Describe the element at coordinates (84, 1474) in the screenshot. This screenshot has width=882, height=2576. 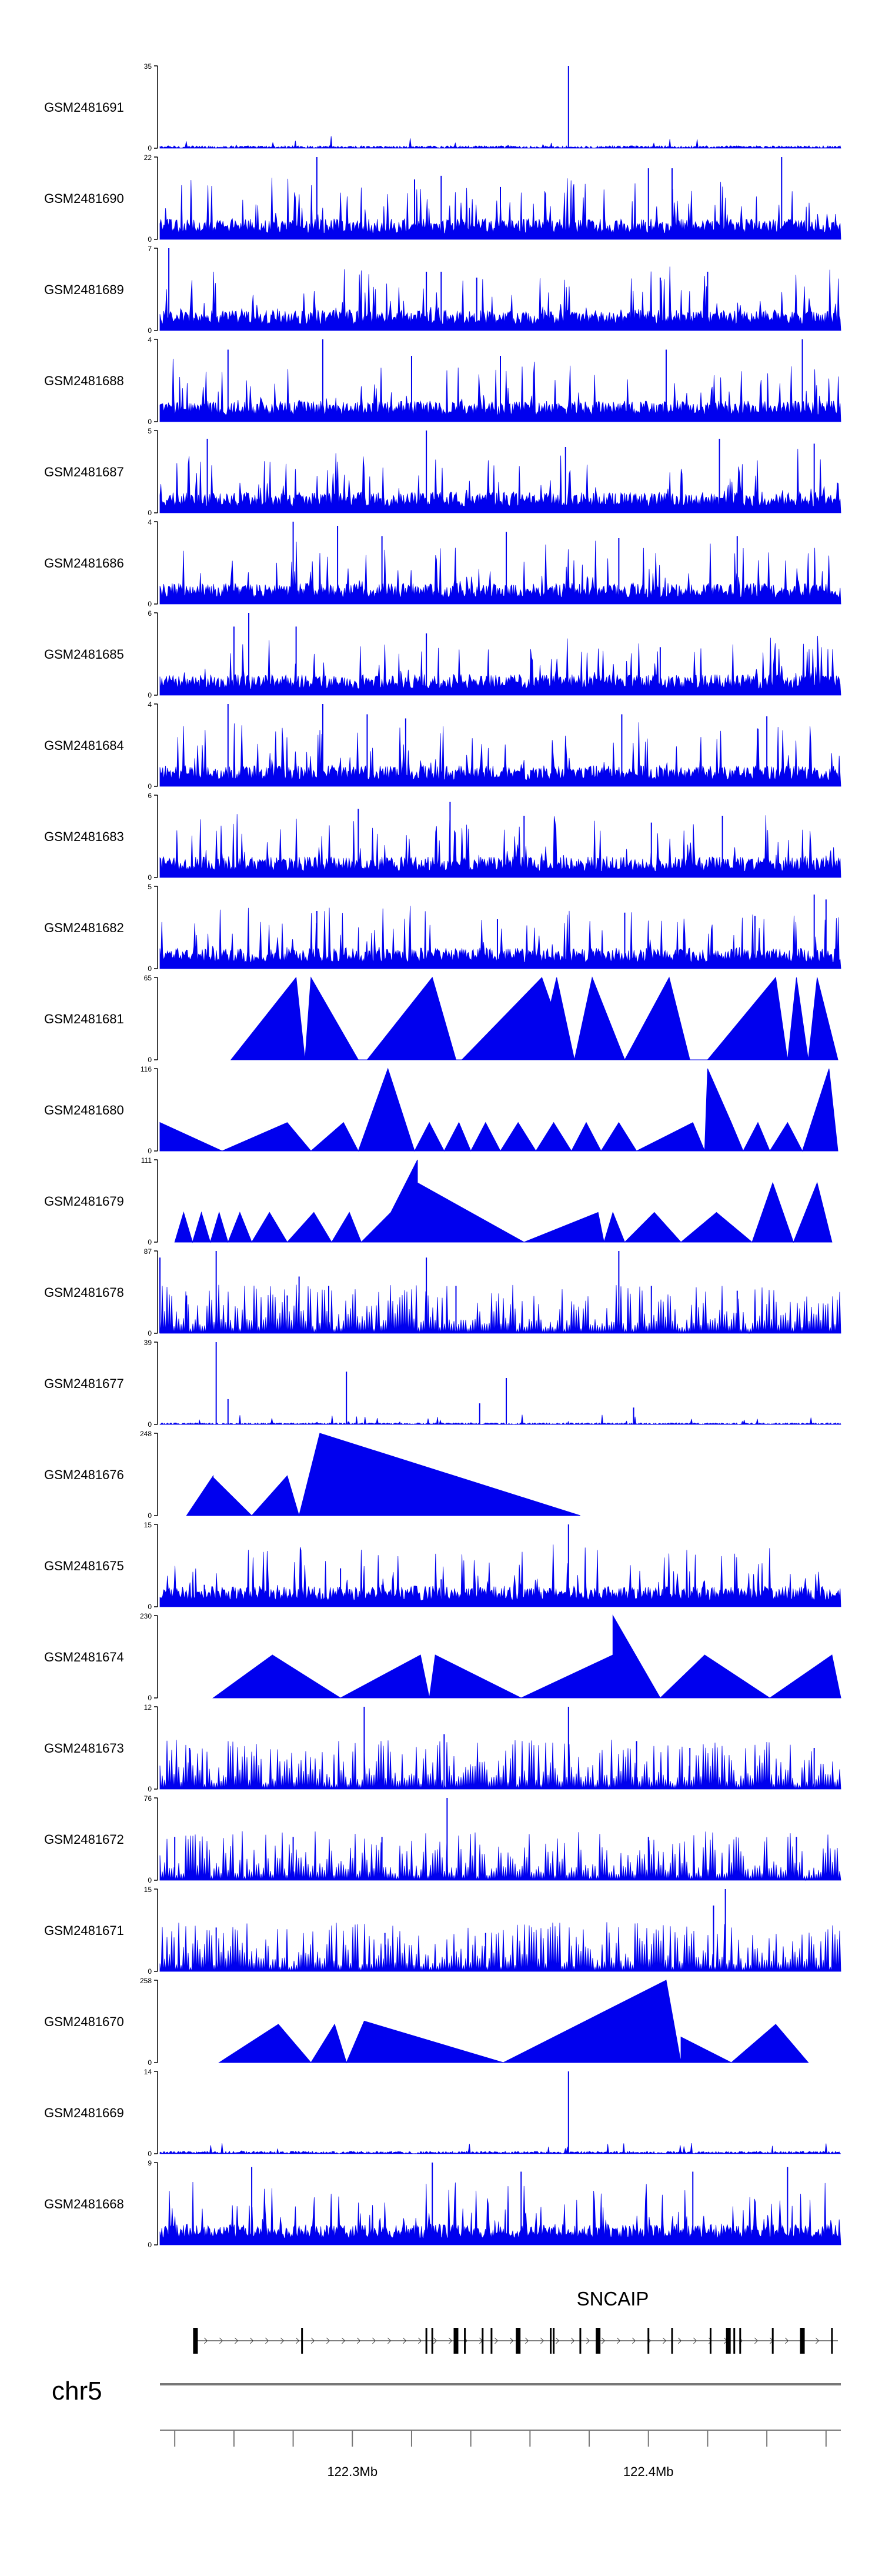
I see `track-label: GSM2481676` at that location.